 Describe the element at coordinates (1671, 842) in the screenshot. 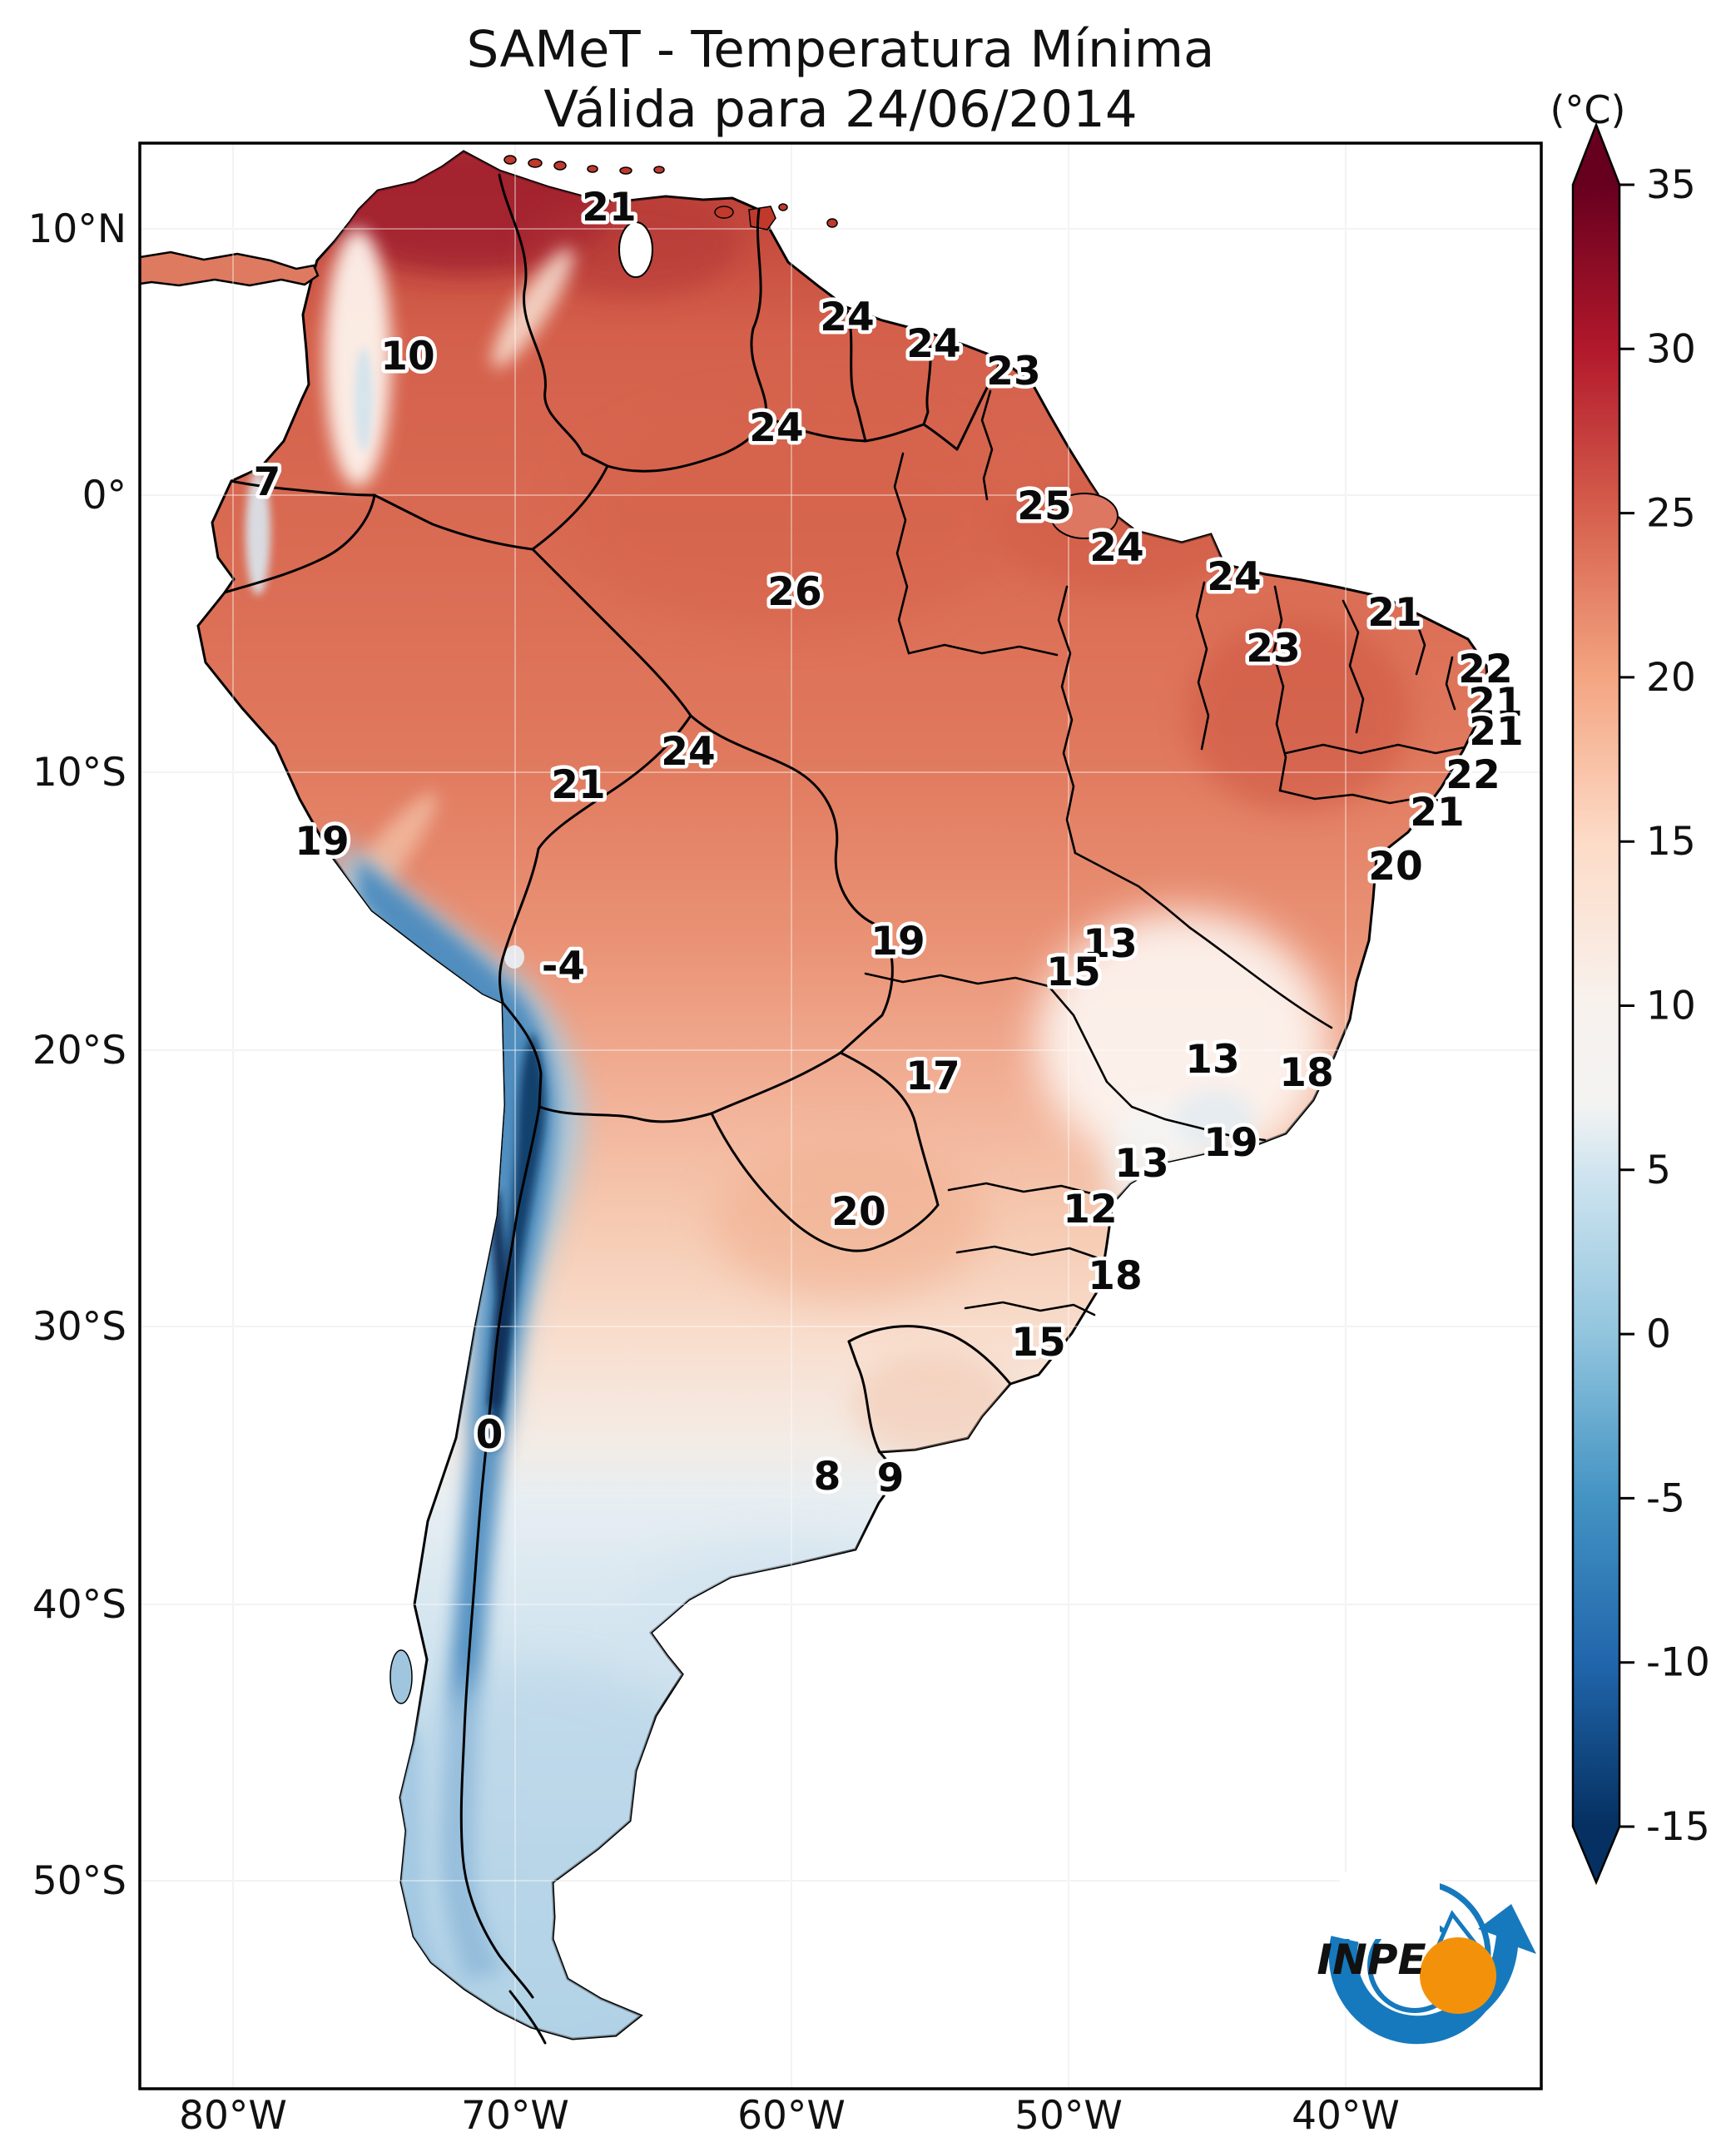

I see `colorbar-tick-label: 15` at that location.